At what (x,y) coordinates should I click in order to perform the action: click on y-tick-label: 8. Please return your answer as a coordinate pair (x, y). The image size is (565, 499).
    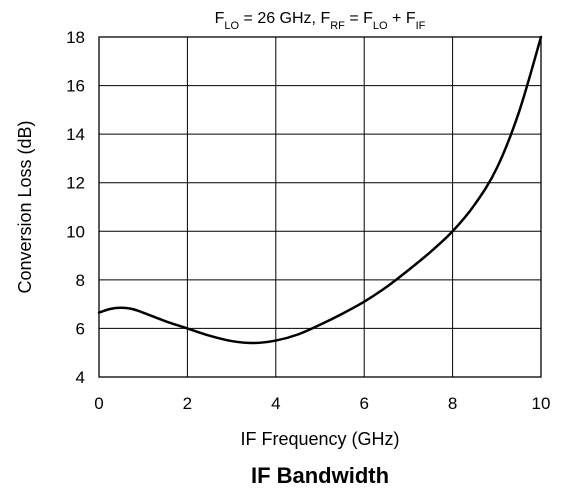
    Looking at the image, I should click on (80, 280).